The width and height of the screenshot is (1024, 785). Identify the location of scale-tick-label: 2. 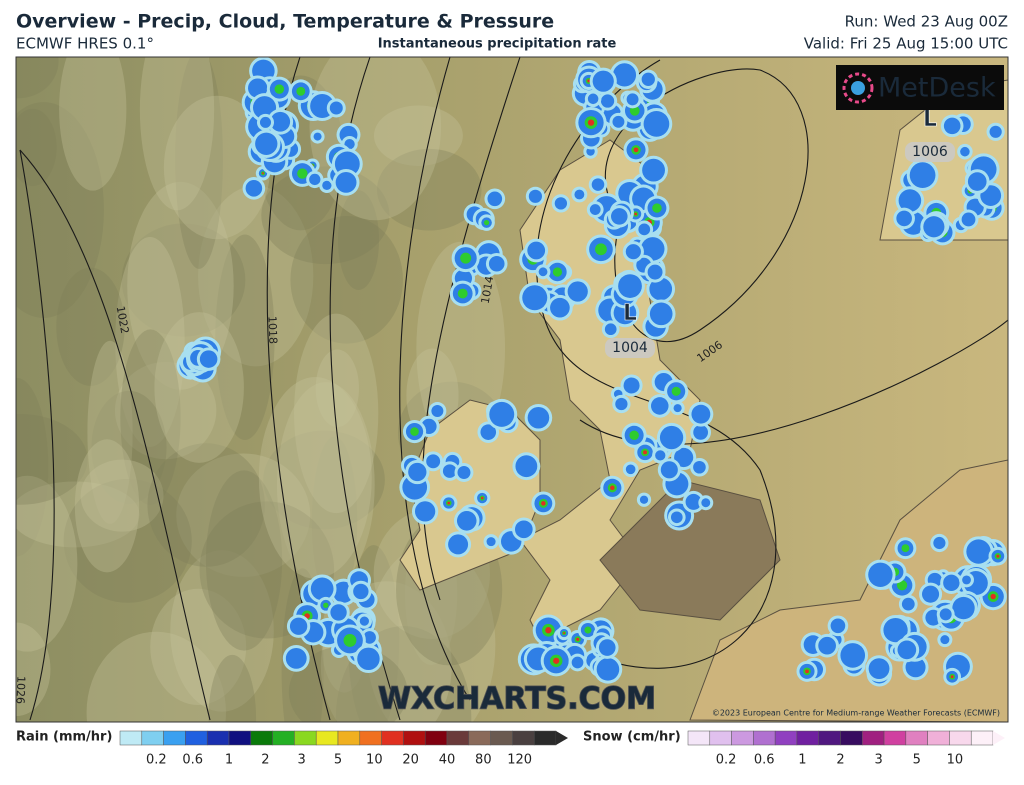
(840, 760).